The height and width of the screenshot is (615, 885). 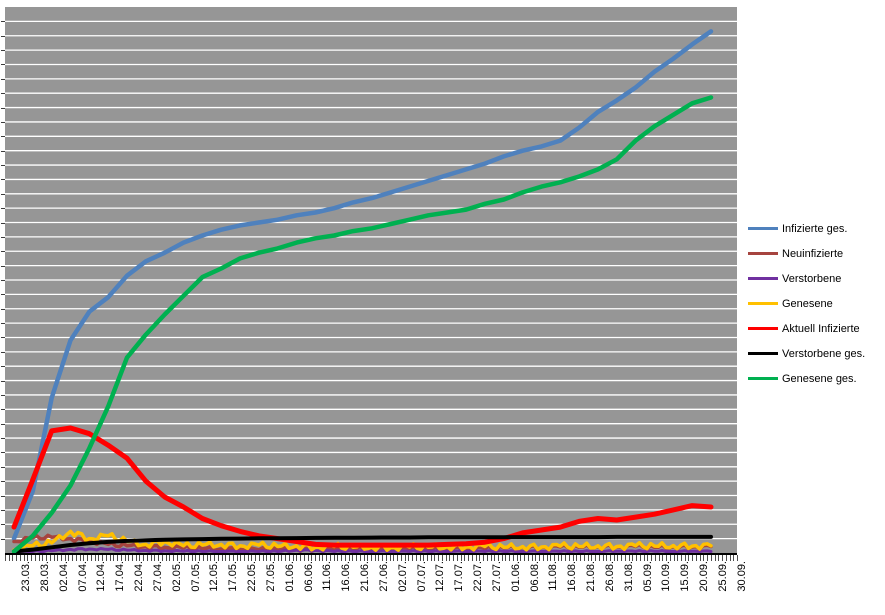 I want to click on legend-item: Aktuell Infizierte, so click(x=815, y=328).